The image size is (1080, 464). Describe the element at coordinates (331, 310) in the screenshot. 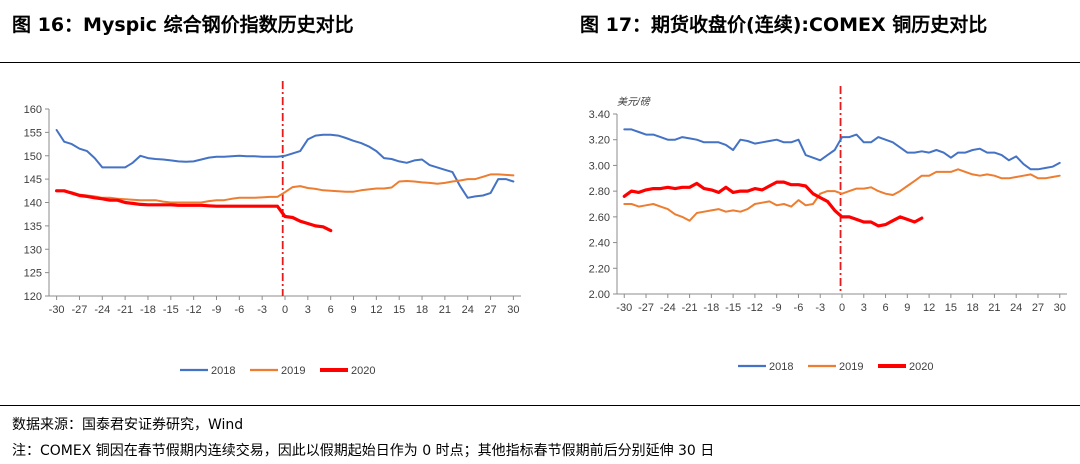

I see `chart1-x-tick-label: 6` at that location.